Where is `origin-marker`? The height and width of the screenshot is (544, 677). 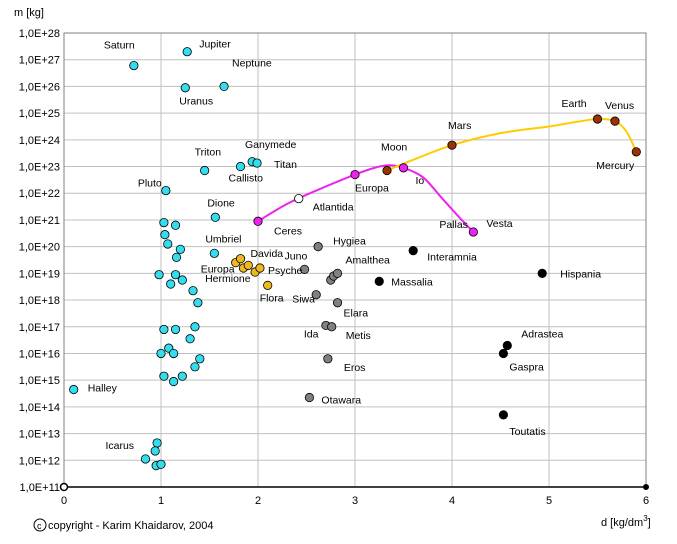 origin-marker is located at coordinates (64, 487).